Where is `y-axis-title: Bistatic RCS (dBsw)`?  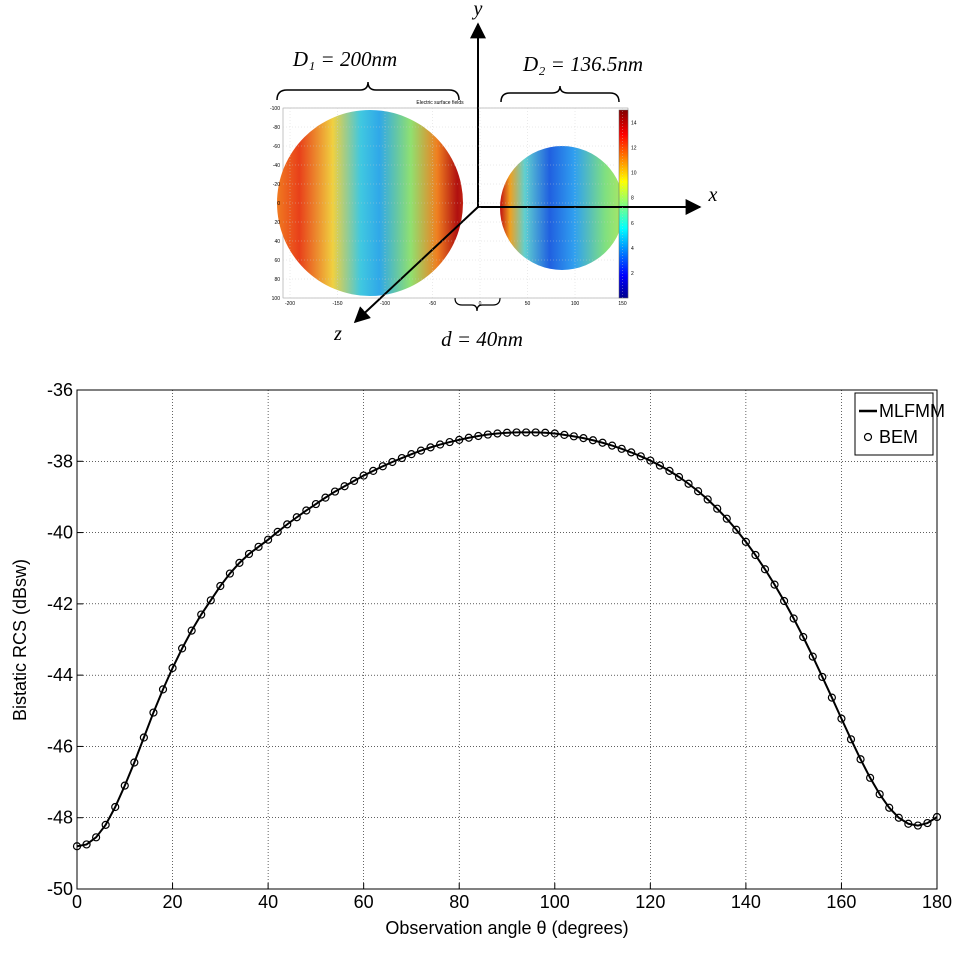
y-axis-title: Bistatic RCS (dBsw) is located at coordinates (20, 640).